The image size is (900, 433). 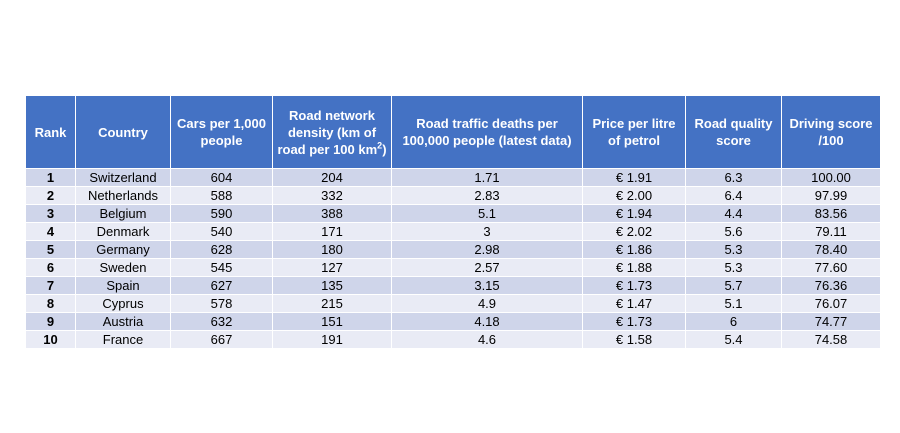 What do you see at coordinates (733, 285) in the screenshot?
I see `cell-quality: 5.7` at bounding box center [733, 285].